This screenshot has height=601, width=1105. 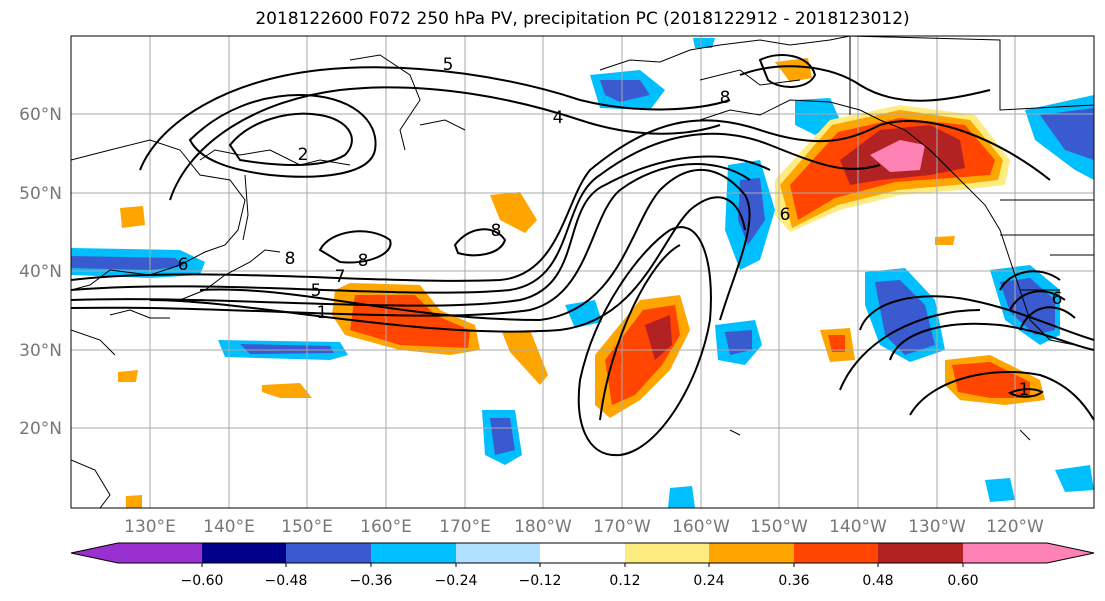 I want to click on colorbar-tick-label: −0.24, so click(x=456, y=581).